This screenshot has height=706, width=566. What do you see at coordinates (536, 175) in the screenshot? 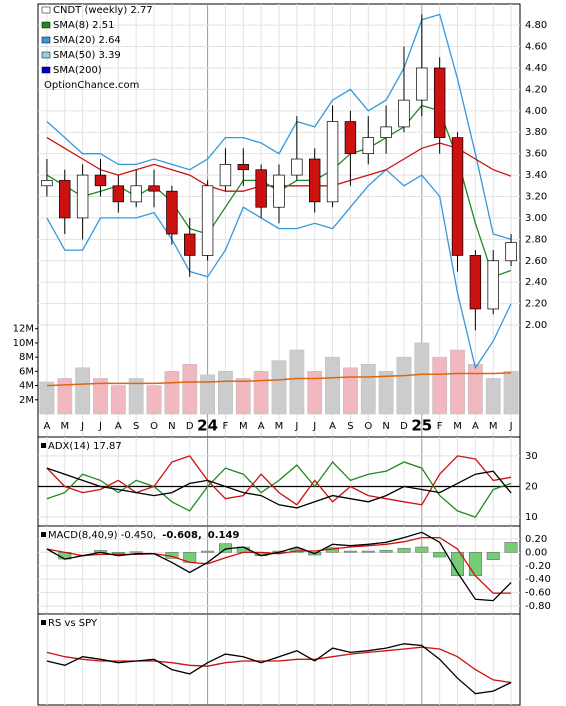
I see `y-tick-label: 3.40` at bounding box center [536, 175].